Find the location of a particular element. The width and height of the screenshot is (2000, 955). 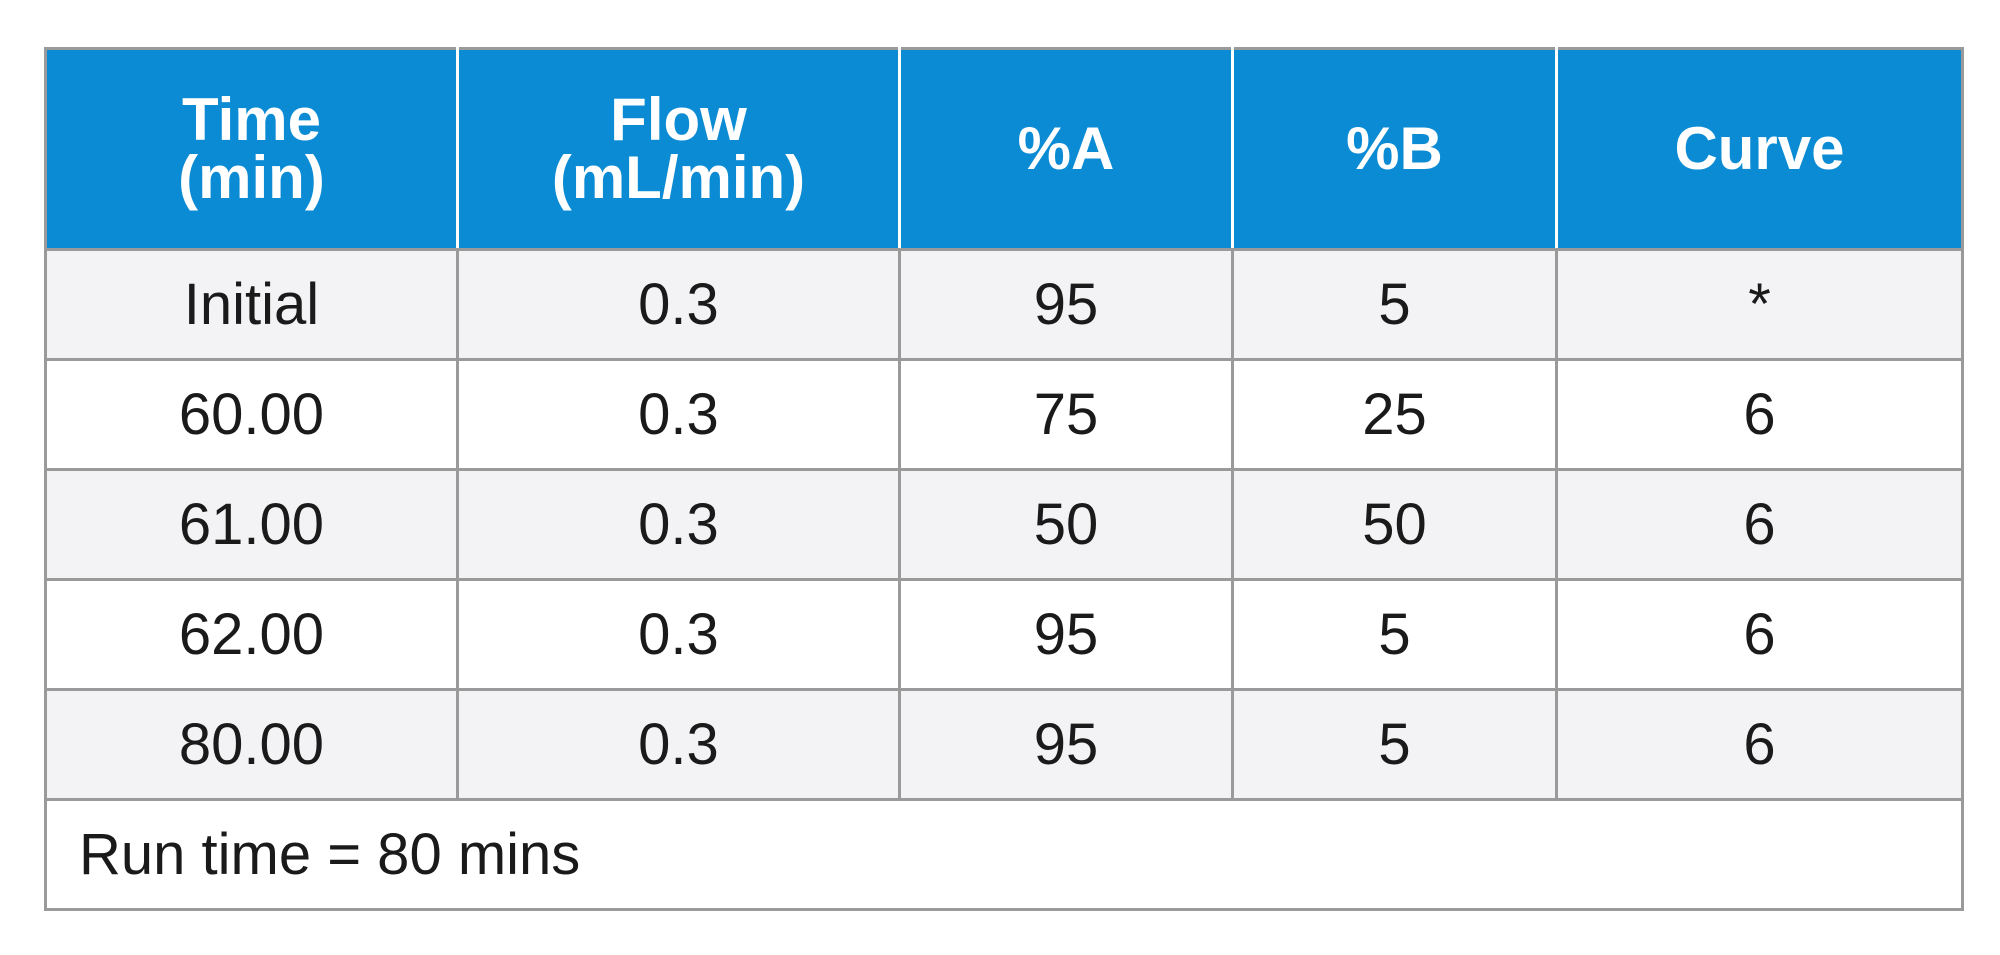

cell-percent-a: 75 is located at coordinates (1066, 414).